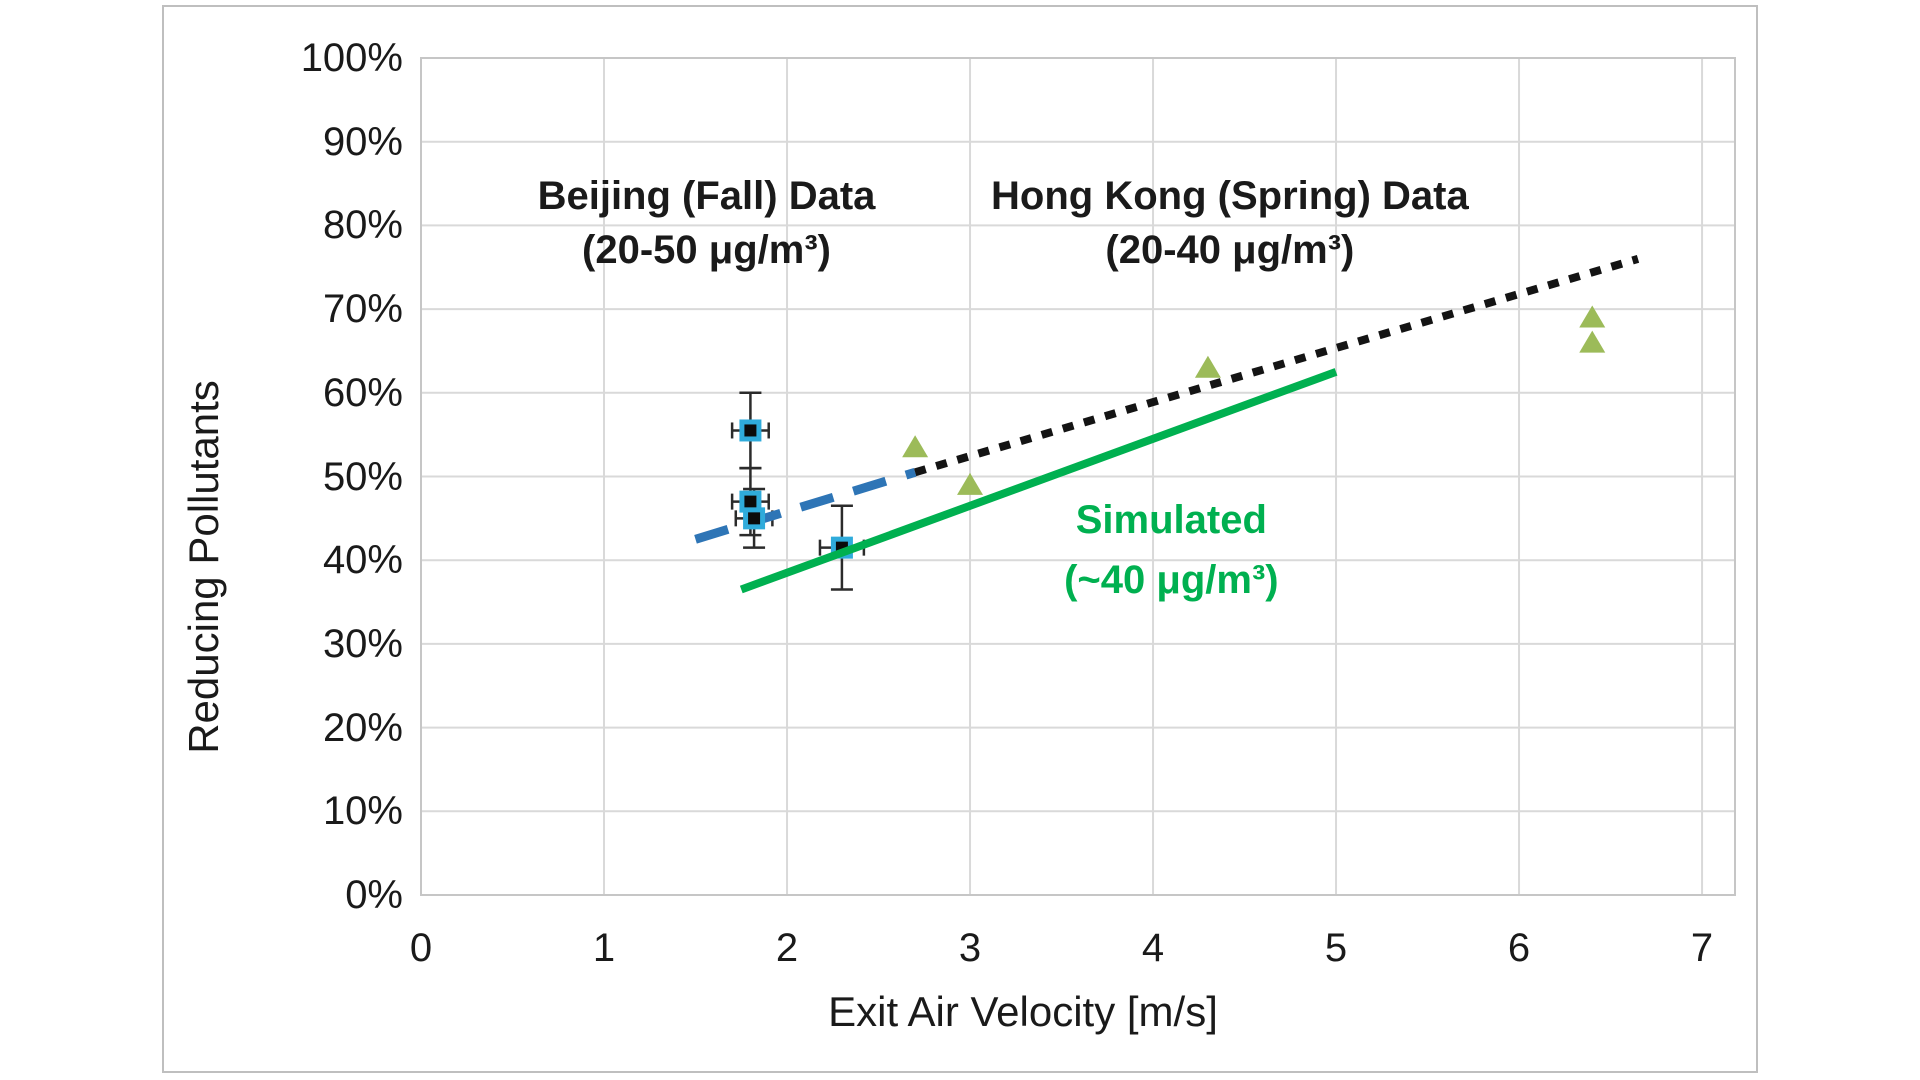 Image resolution: width=1920 pixels, height=1080 pixels. What do you see at coordinates (362, 643) in the screenshot?
I see `y-tick-label: 30%` at bounding box center [362, 643].